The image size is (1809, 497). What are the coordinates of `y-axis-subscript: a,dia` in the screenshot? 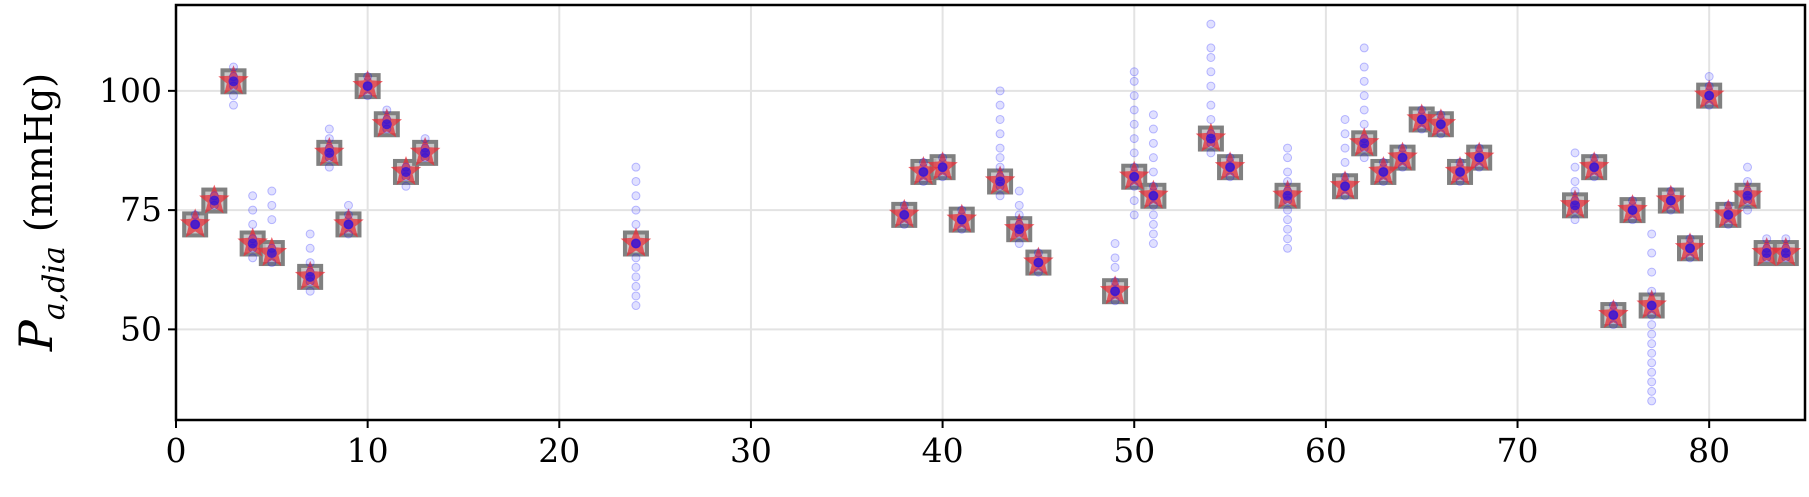 It's located at (54, 283).